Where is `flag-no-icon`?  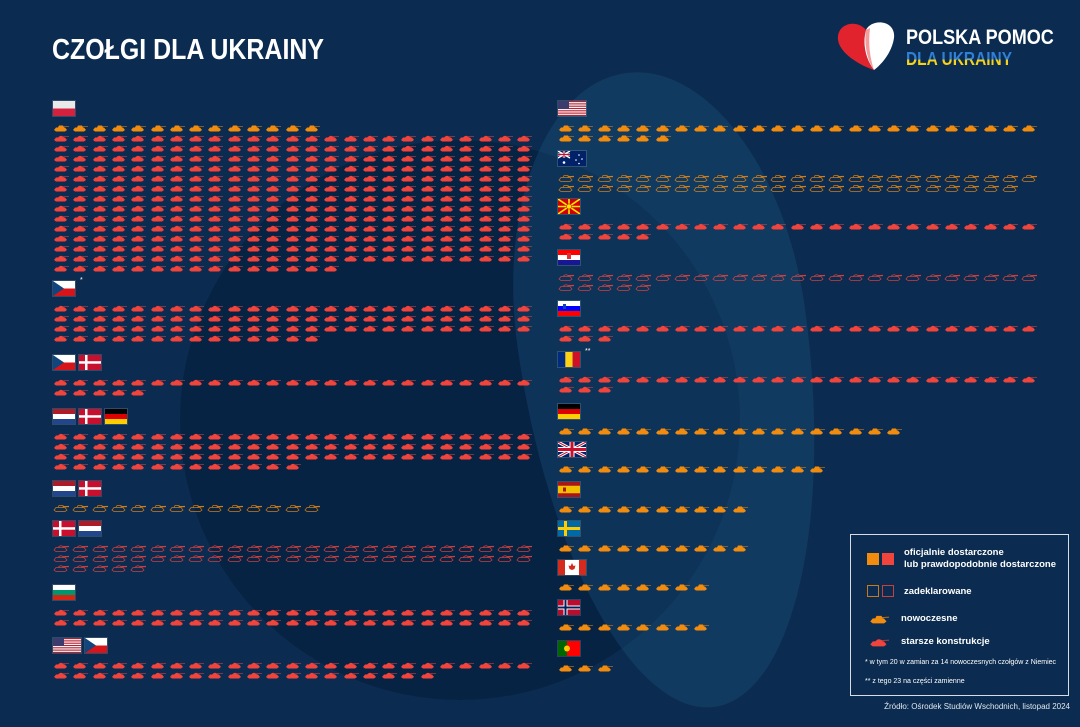 flag-no-icon is located at coordinates (569, 607).